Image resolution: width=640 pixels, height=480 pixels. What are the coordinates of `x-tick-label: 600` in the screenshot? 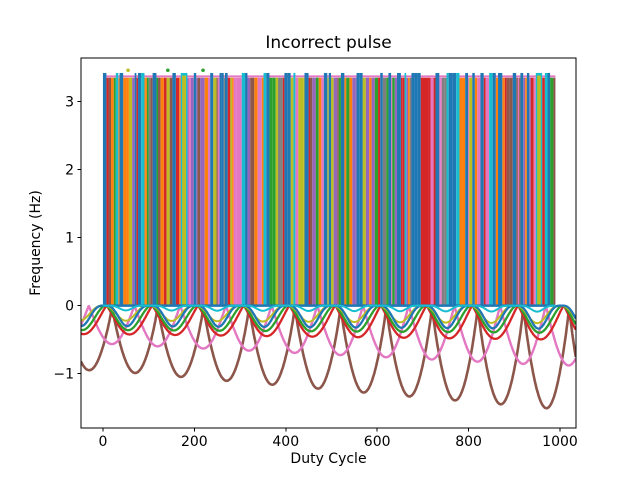 It's located at (377, 442).